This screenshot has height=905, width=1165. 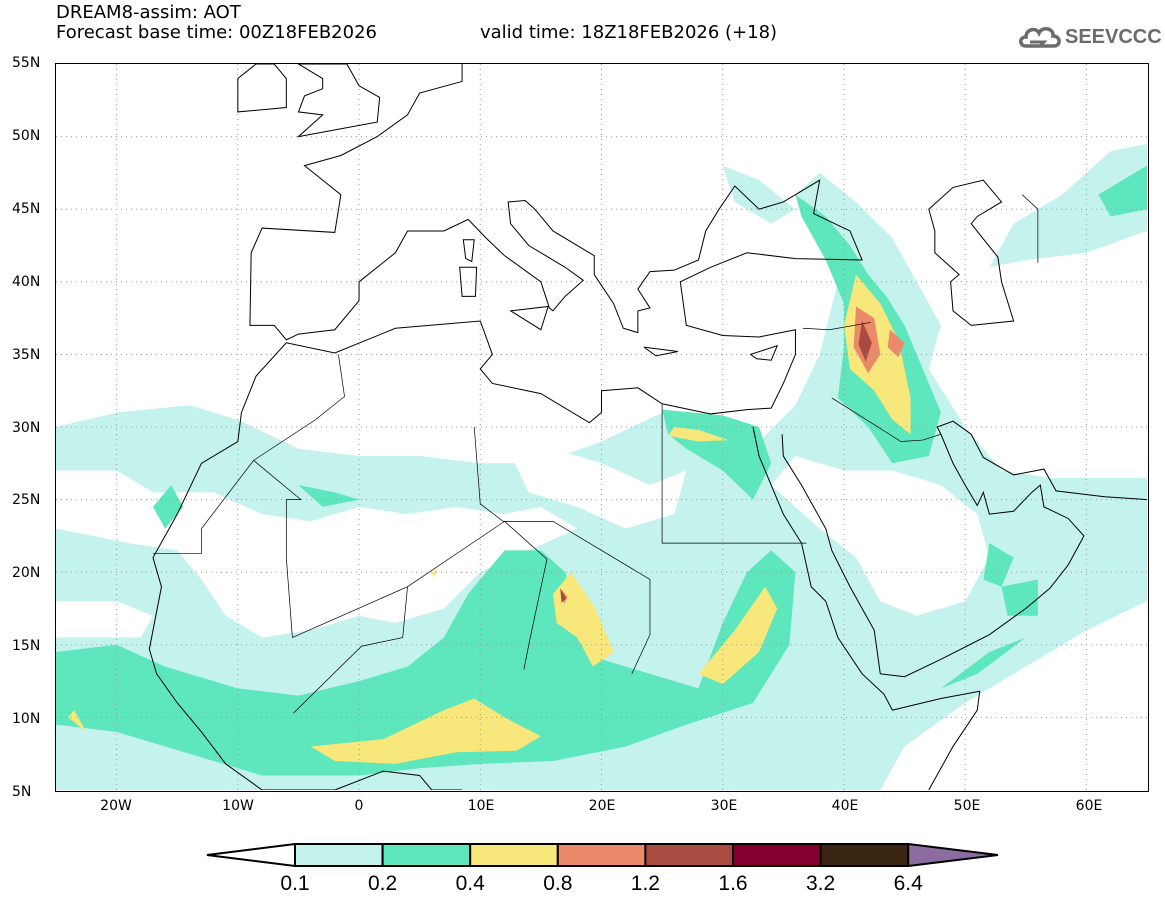 I want to click on colorbar-label: 0.1, so click(x=295, y=883).